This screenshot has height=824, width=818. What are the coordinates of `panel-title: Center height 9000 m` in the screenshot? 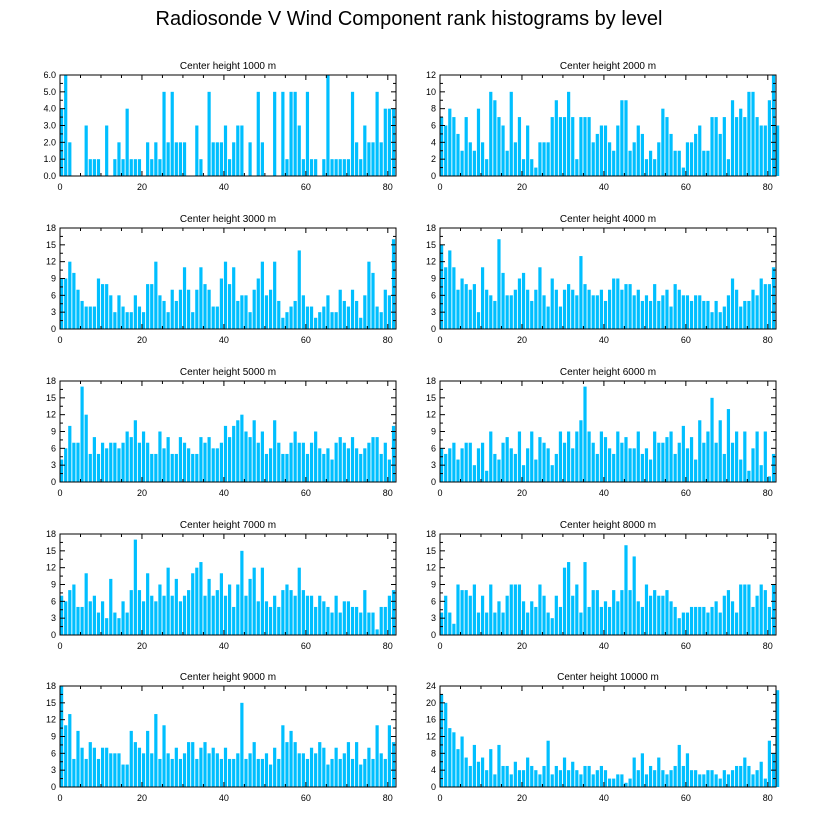 It's located at (228, 677).